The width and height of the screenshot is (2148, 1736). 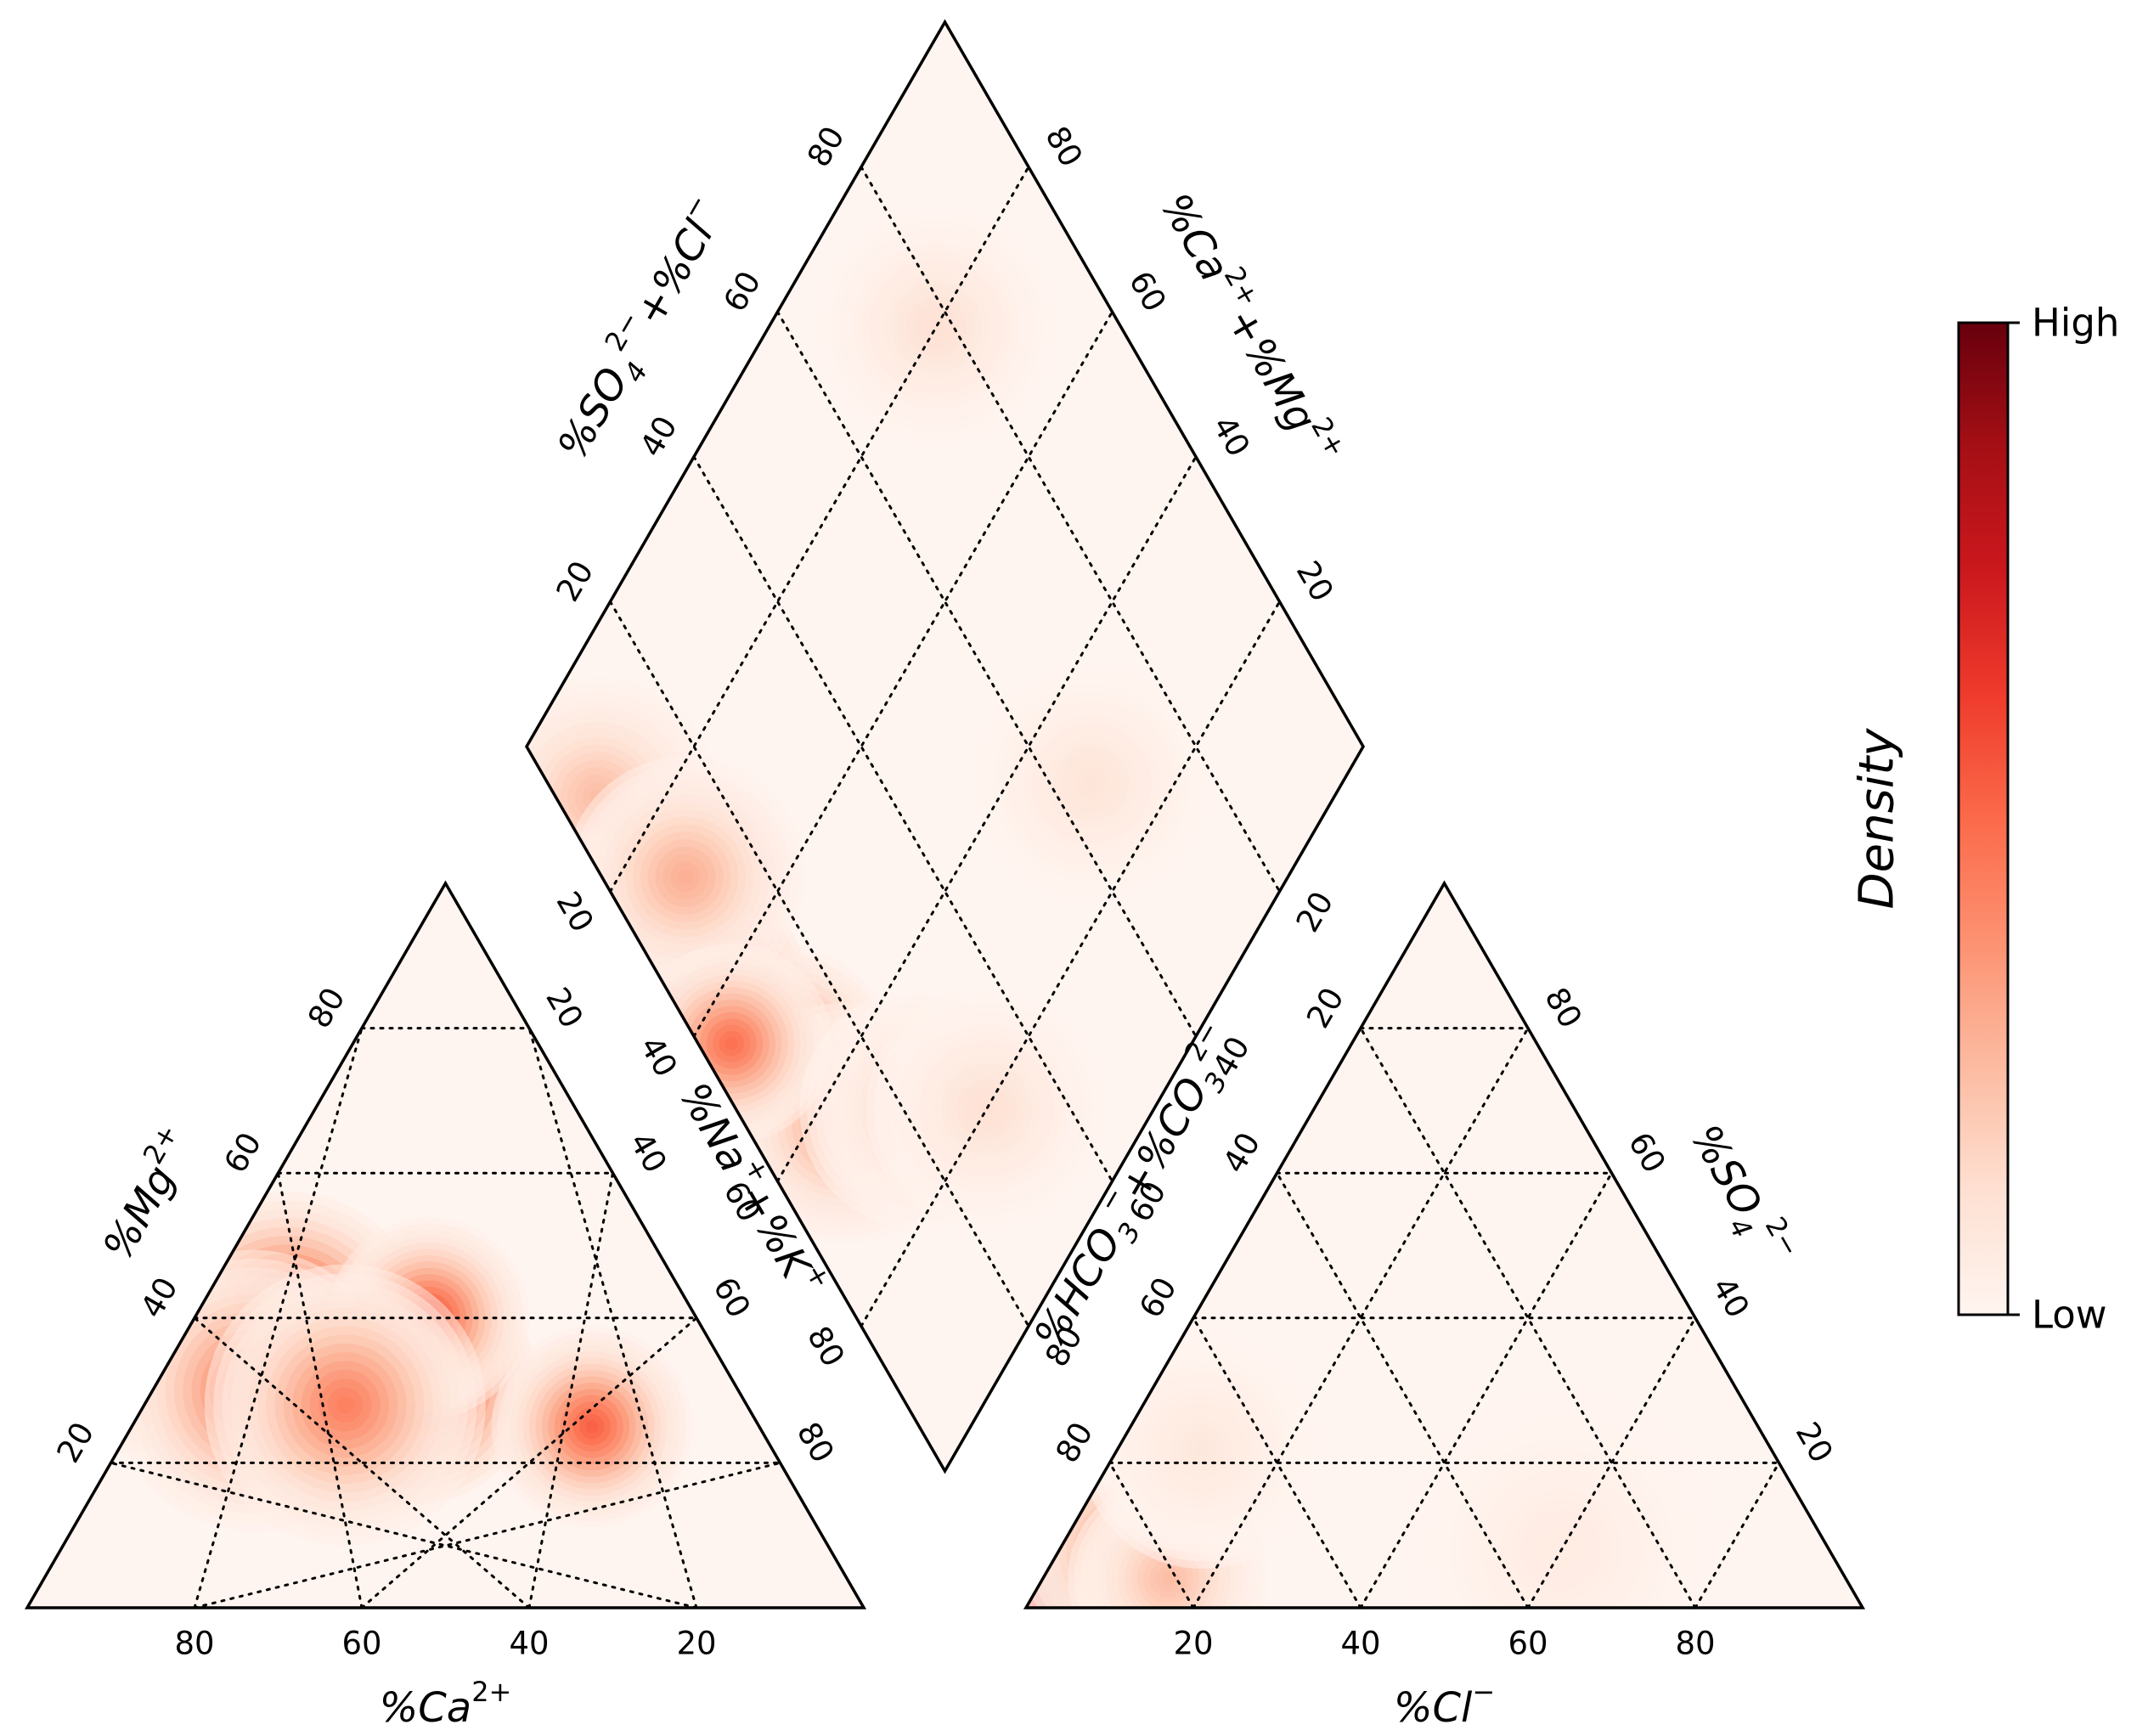 I want to click on anion-right-tick: 40, so click(x=1730, y=1297).